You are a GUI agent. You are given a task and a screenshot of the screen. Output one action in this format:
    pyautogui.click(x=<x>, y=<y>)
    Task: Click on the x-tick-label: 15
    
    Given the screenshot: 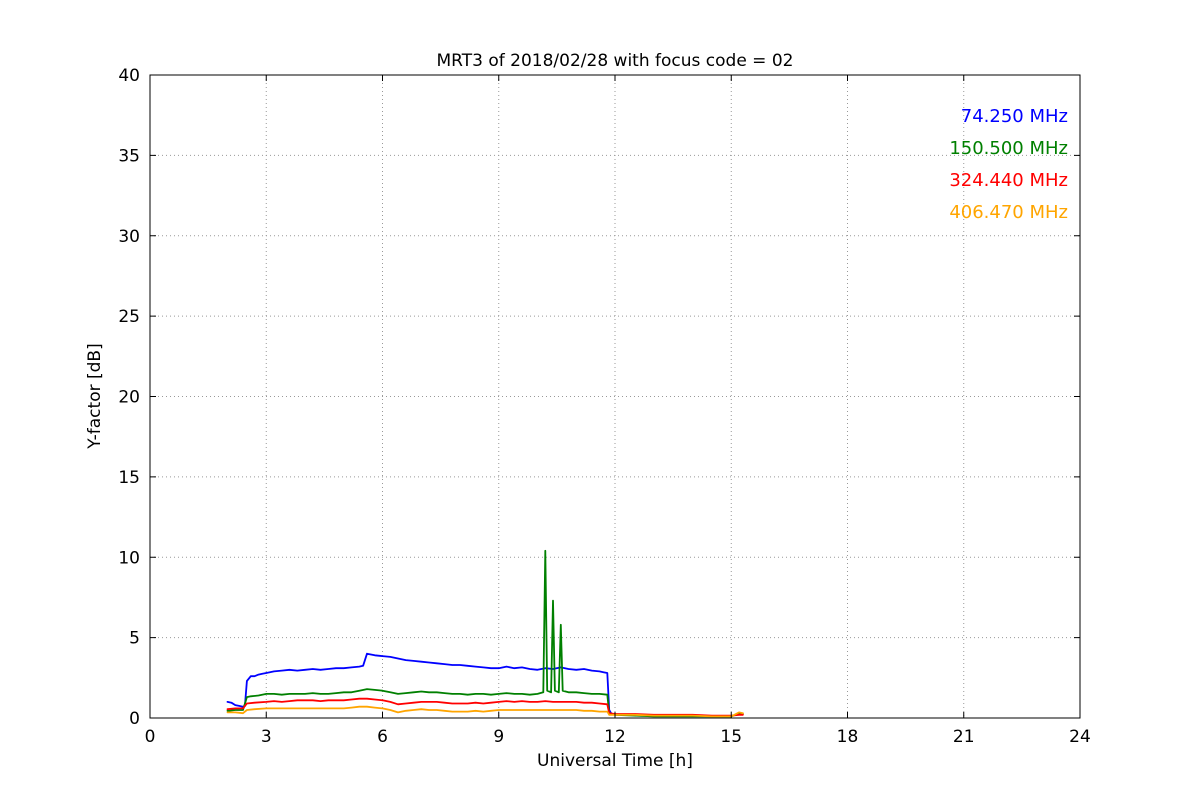 What is the action you would take?
    pyautogui.click(x=731, y=737)
    